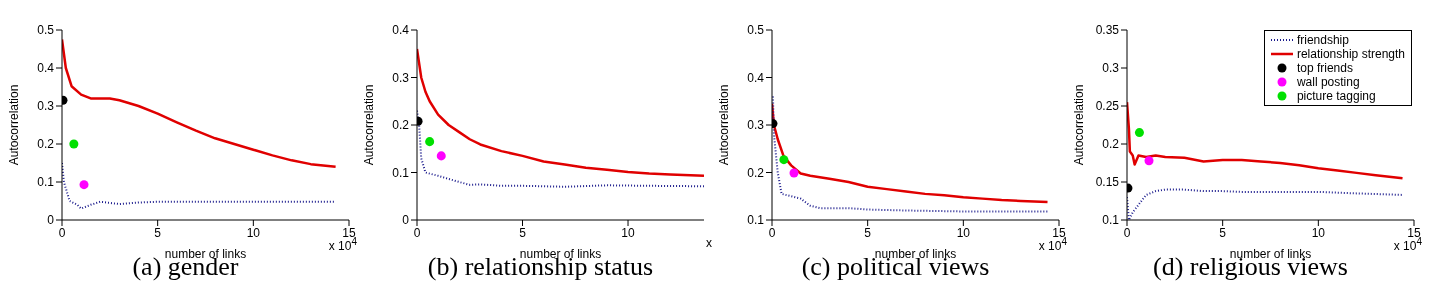  What do you see at coordinates (1107, 182) in the screenshot?
I see `y-tick-label: 0.15` at bounding box center [1107, 182].